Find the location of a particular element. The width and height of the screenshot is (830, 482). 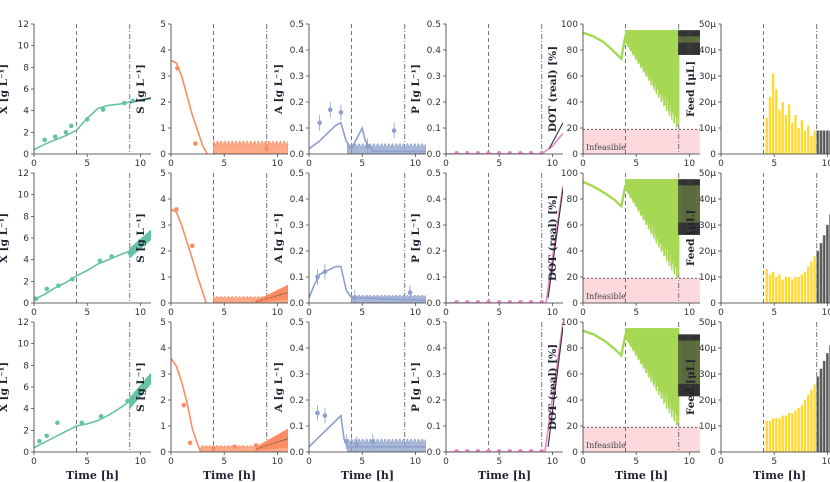

y-axis-label: A [g L⁻¹] is located at coordinates (279, 387).